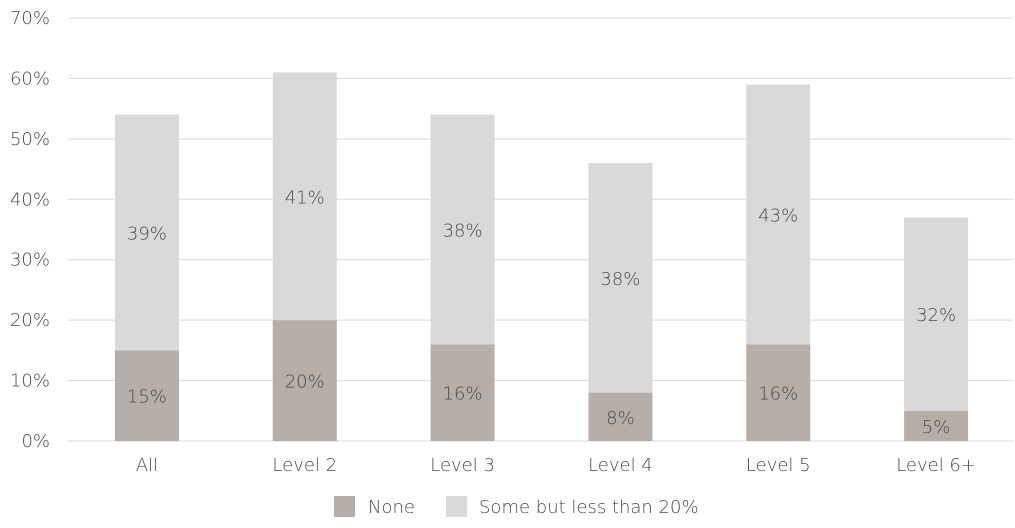 The image size is (1015, 528). I want to click on data-label: 20%, so click(305, 382).